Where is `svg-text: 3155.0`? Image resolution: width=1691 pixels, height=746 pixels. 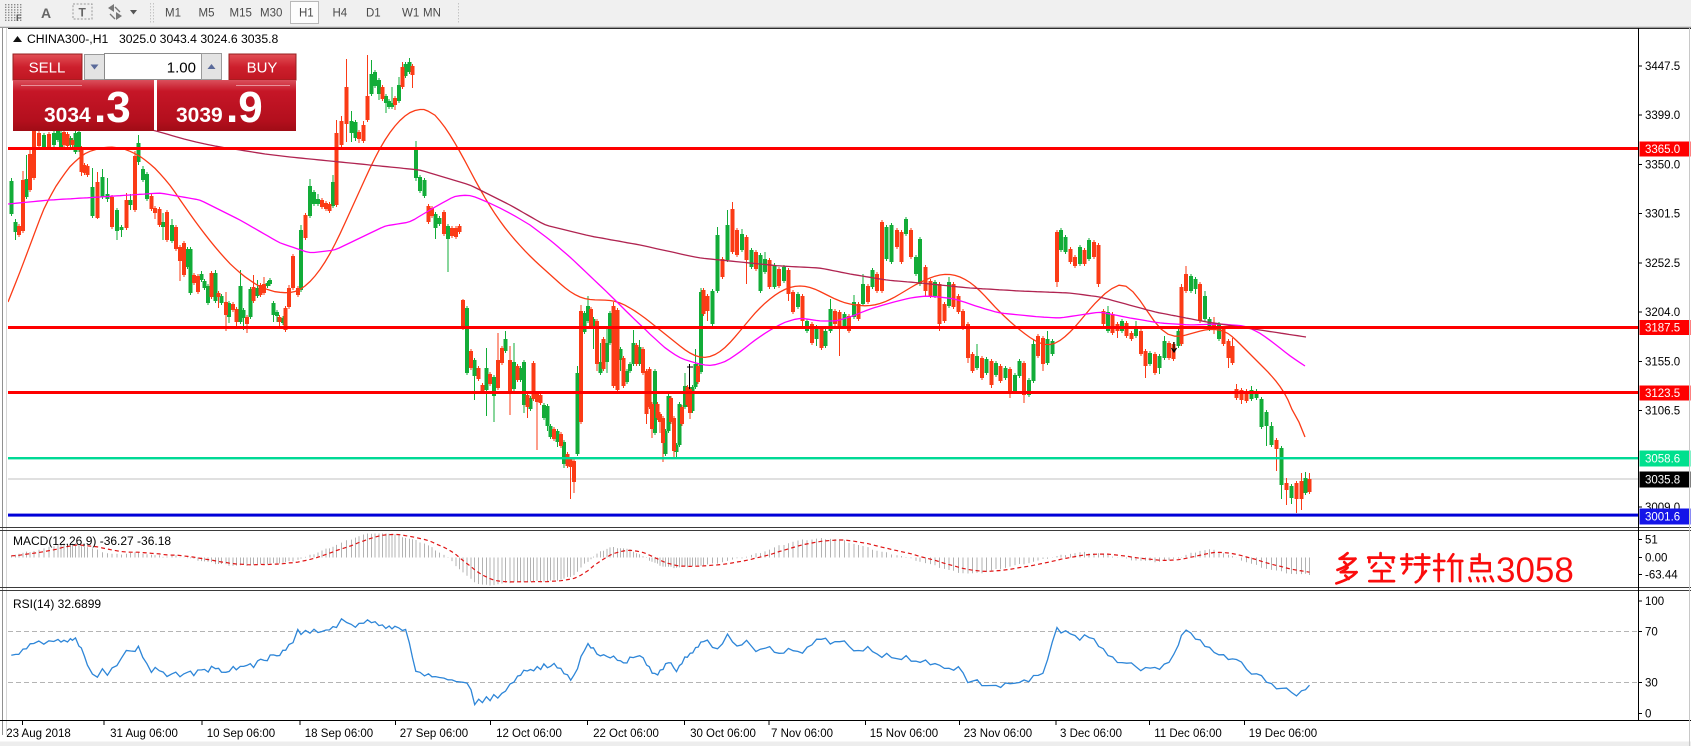
svg-text: 3155.0 is located at coordinates (1662, 363).